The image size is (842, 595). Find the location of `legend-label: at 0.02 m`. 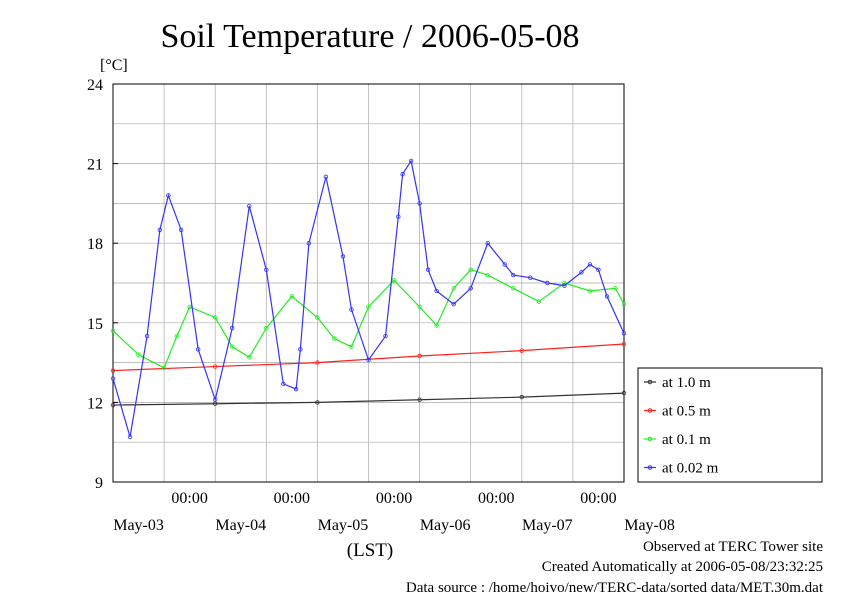

legend-label: at 0.02 m is located at coordinates (690, 469).